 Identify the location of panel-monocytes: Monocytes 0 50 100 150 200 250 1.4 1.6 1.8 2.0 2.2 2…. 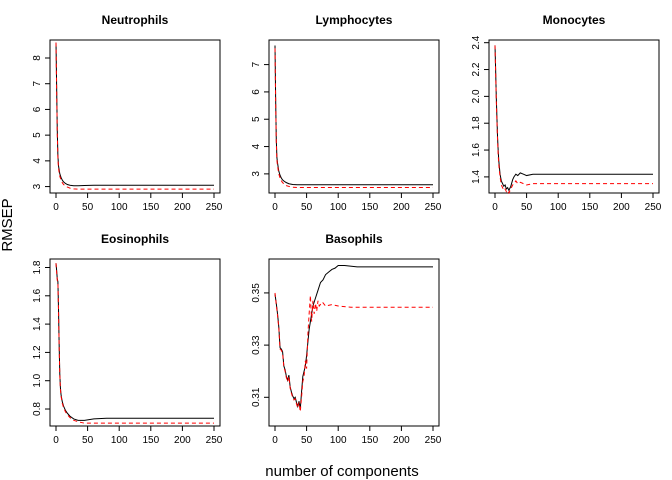
(566, 113).